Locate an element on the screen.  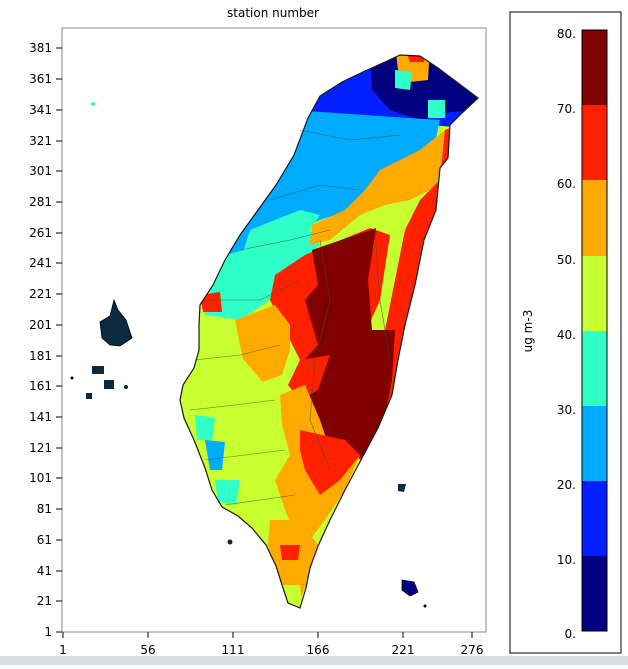
y-tick-label: 381 is located at coordinates (40, 48).